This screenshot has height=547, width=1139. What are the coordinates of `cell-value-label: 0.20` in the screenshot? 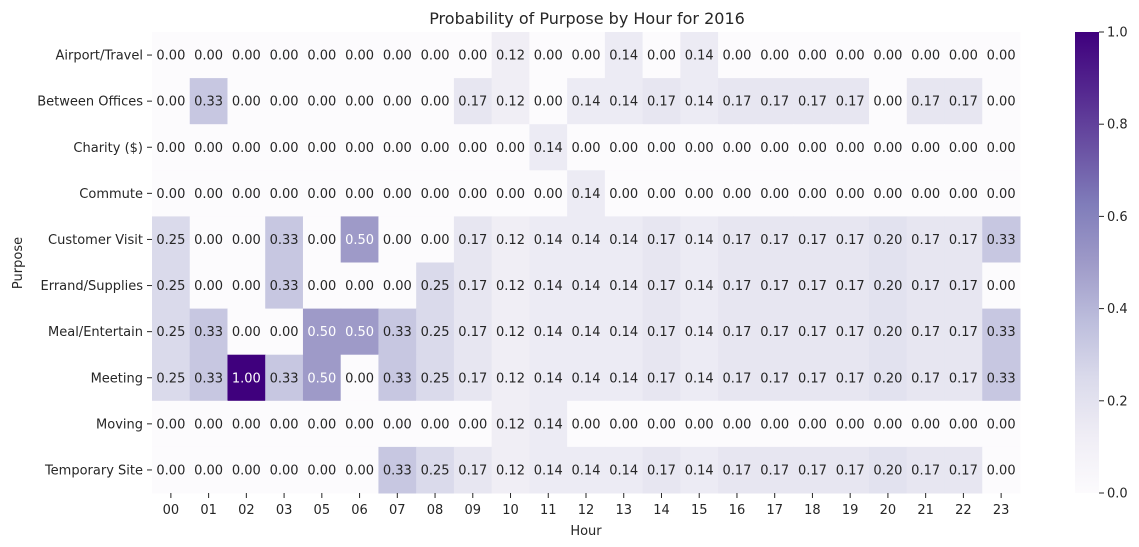 It's located at (887, 240).